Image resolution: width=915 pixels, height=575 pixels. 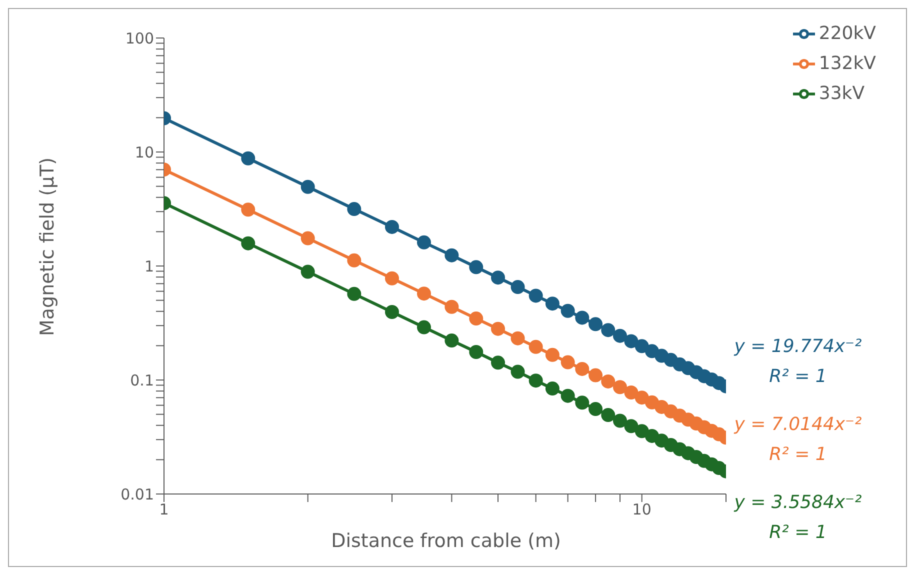 What do you see at coordinates (446, 541) in the screenshot?
I see `x-axis-title: Distance from cable (m)` at bounding box center [446, 541].